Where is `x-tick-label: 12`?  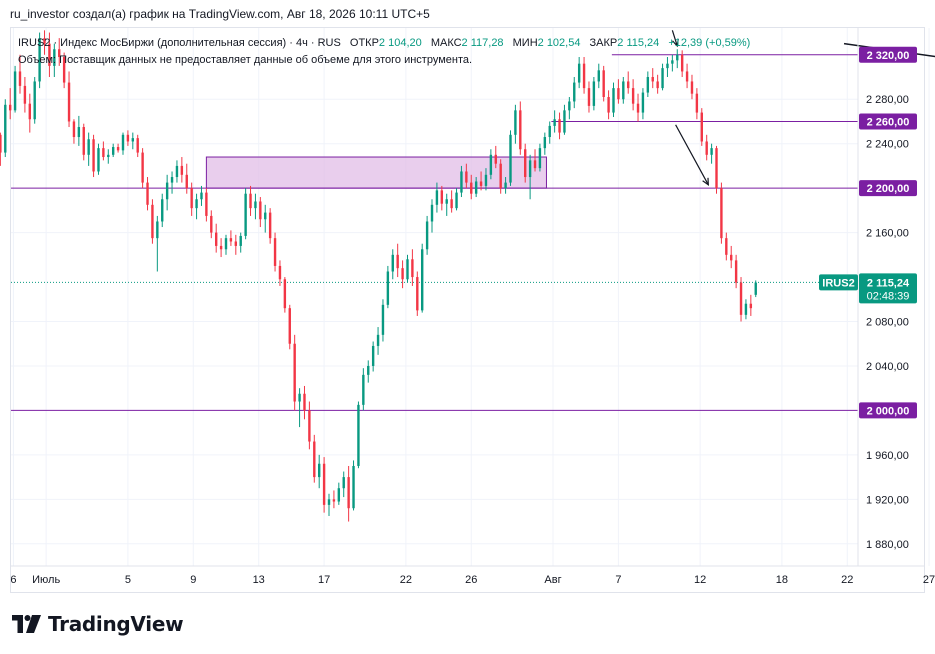
x-tick-label: 12 is located at coordinates (700, 580).